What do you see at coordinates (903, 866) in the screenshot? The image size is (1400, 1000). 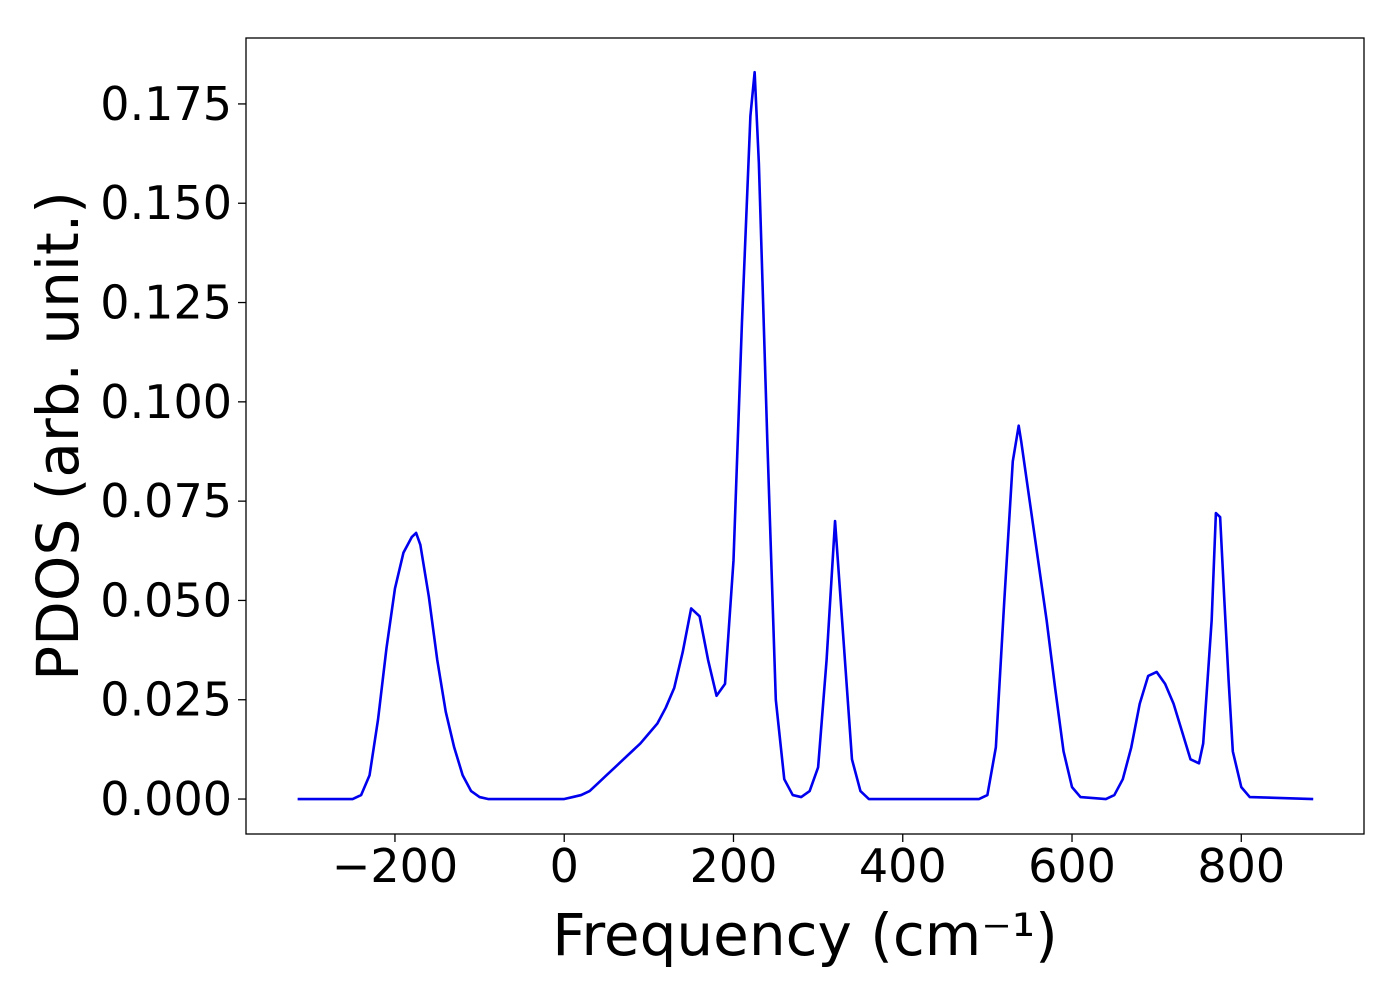 I see `x-tick-label: 400` at bounding box center [903, 866].